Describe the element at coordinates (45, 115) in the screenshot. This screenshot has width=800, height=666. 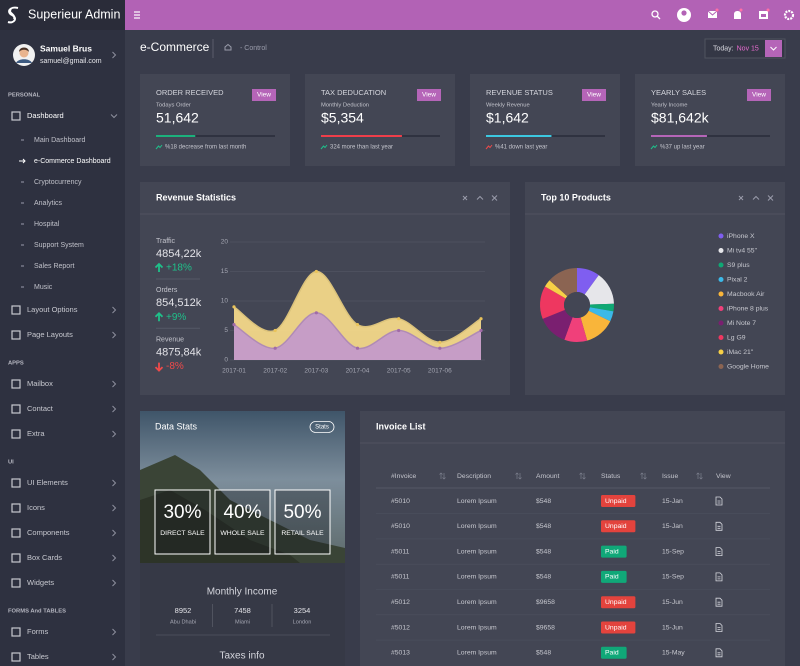
I see `menu-item: Dashboard` at that location.